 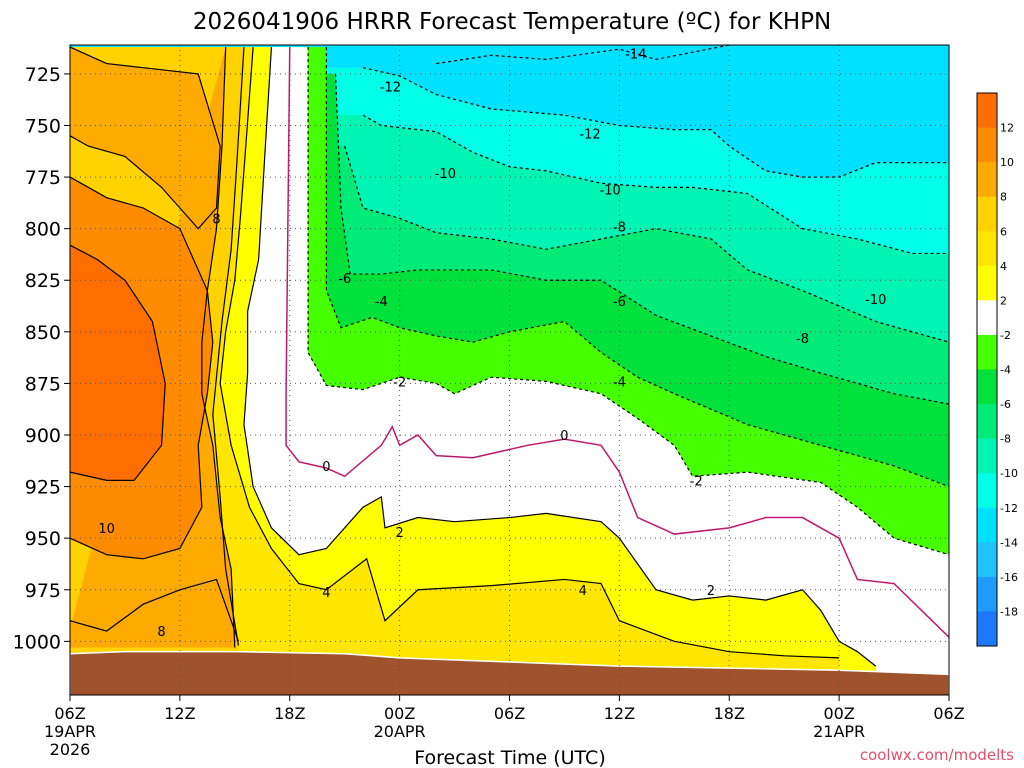 I want to click on x-tick-date: 21APR, so click(x=839, y=731).